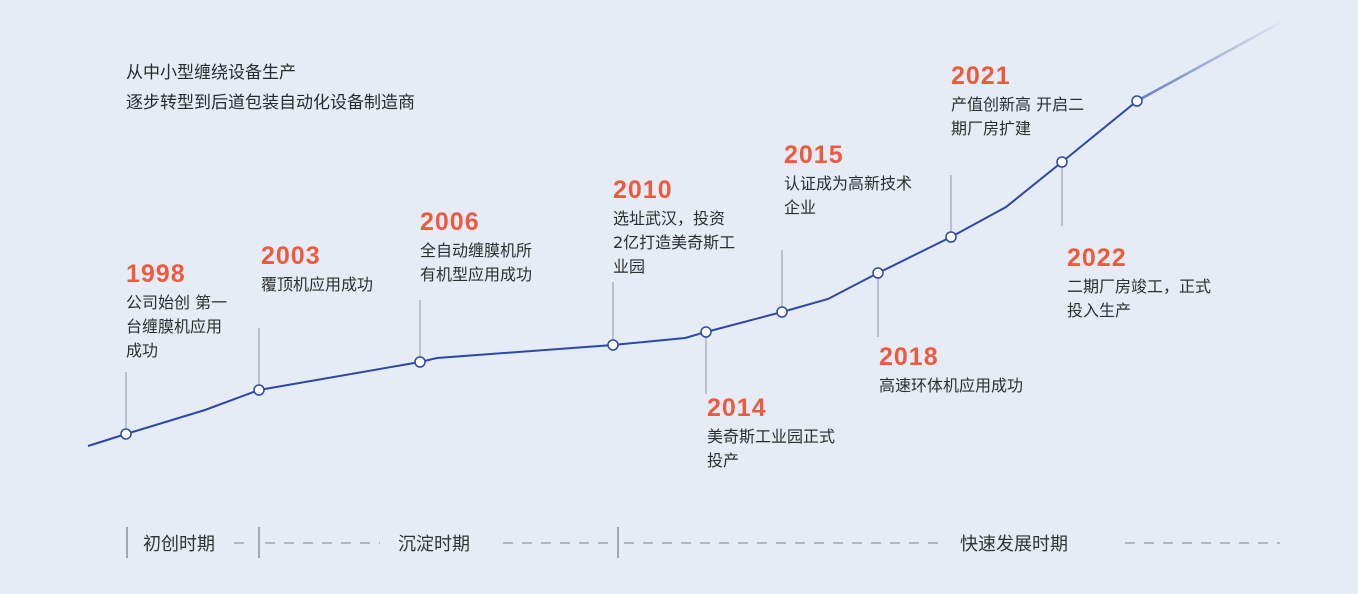 The height and width of the screenshot is (594, 1358). What do you see at coordinates (1097, 258) in the screenshot?
I see `event-year: 2022` at bounding box center [1097, 258].